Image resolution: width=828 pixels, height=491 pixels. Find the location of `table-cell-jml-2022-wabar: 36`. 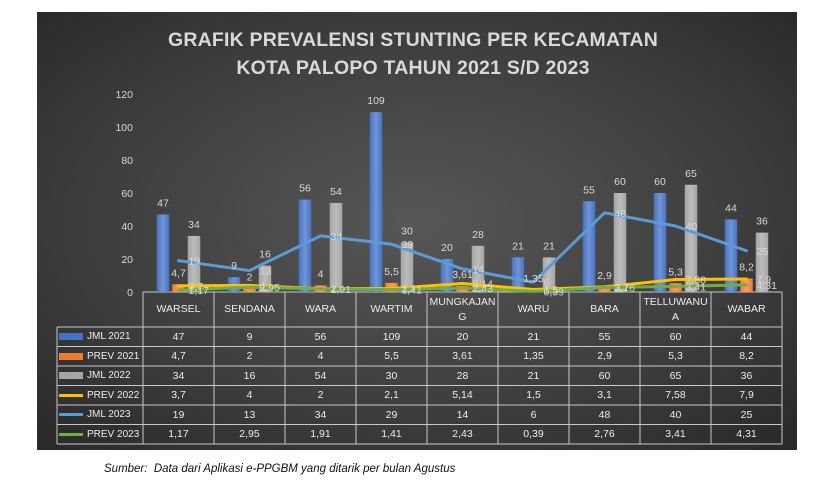

table-cell-jml-2022-wabar: 36 is located at coordinates (746, 375).